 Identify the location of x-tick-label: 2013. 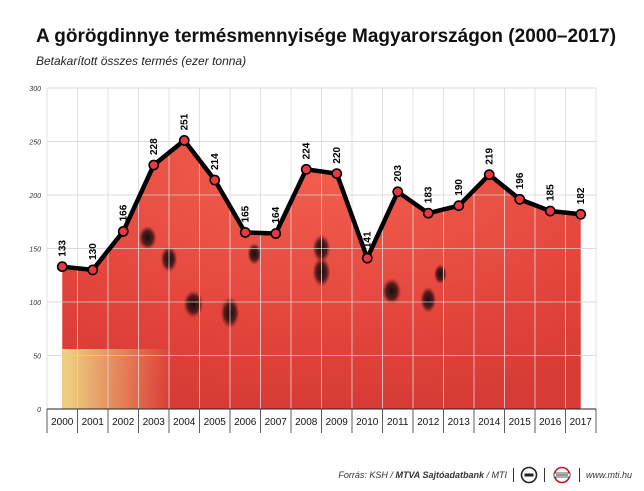
(459, 422).